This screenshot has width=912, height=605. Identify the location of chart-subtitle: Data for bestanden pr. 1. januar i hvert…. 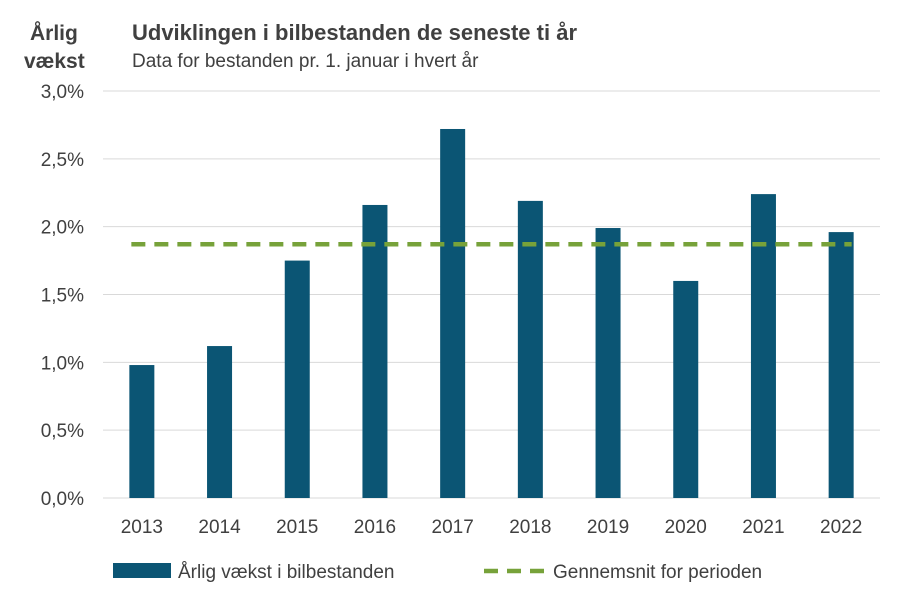
(305, 61).